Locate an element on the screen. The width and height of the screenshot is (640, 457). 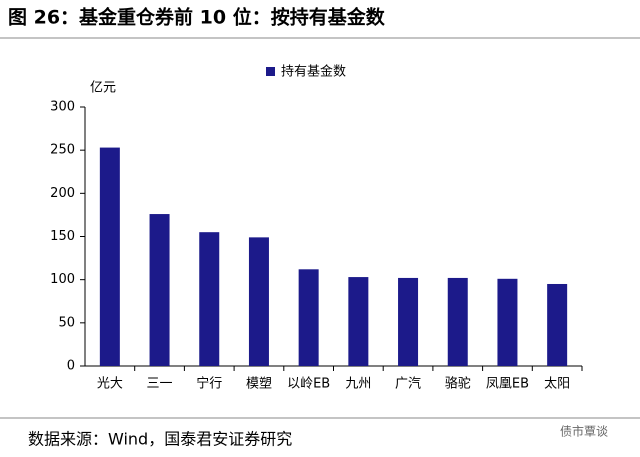
chart-title: 图 26：基金重仓券前 10 位：按持有基金数 is located at coordinates (197, 17).